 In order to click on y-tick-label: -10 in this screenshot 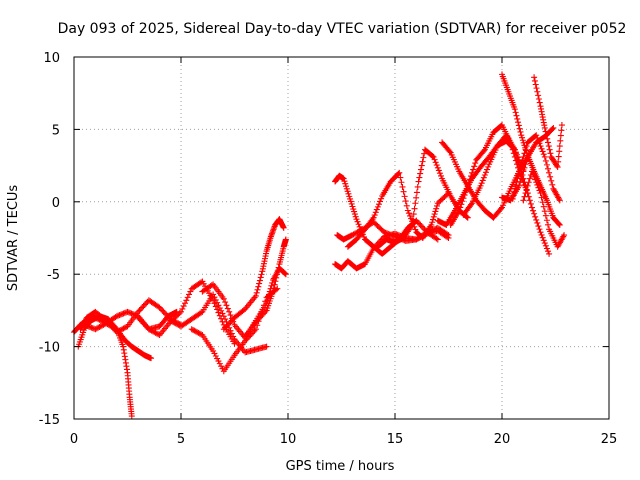, I will do `click(49, 348)`.